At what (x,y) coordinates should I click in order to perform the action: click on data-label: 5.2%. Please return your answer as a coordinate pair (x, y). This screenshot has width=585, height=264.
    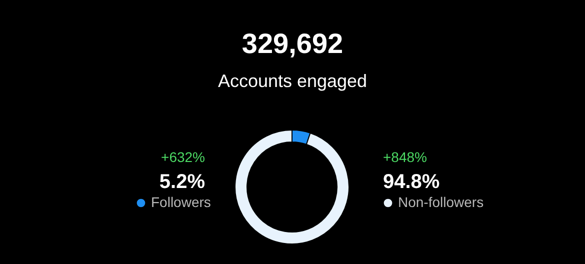
    Looking at the image, I should click on (182, 182).